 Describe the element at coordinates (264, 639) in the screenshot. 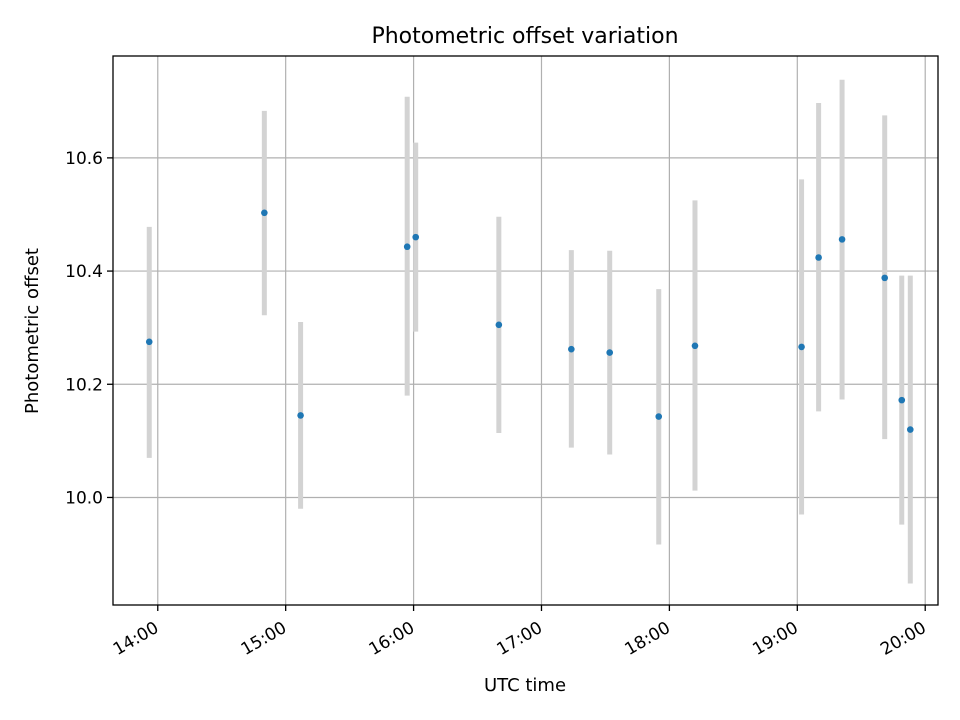

I see `x-tick-label: 15:00` at that location.